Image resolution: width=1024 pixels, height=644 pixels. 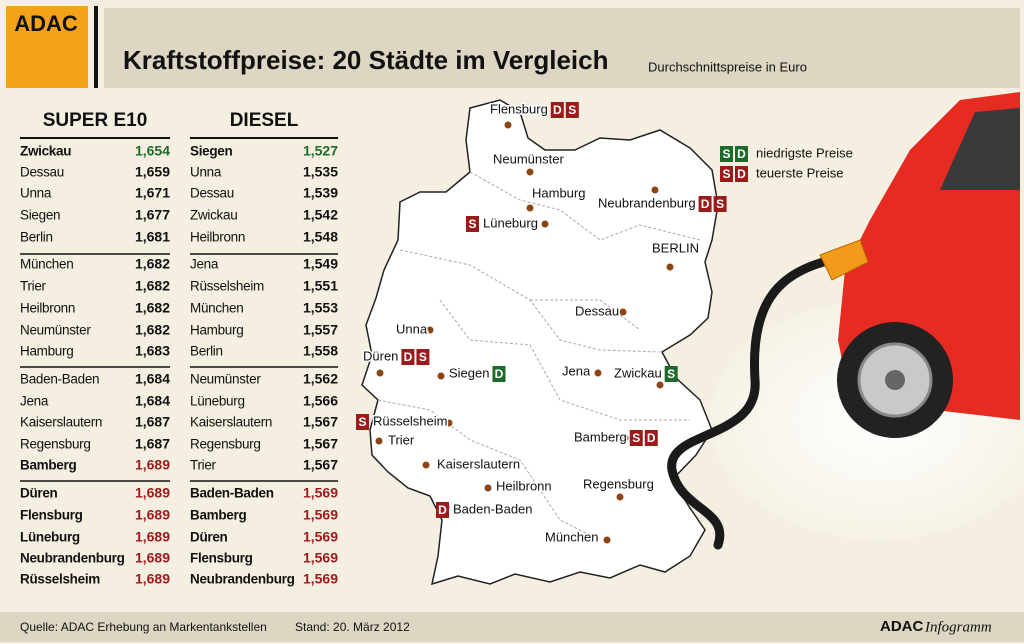 I want to click on city-name: Baden-Baden, so click(x=232, y=493).